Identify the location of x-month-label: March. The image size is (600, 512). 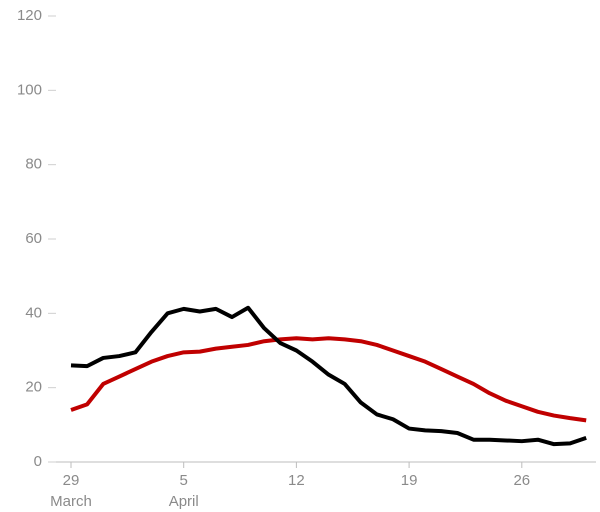
(71, 501).